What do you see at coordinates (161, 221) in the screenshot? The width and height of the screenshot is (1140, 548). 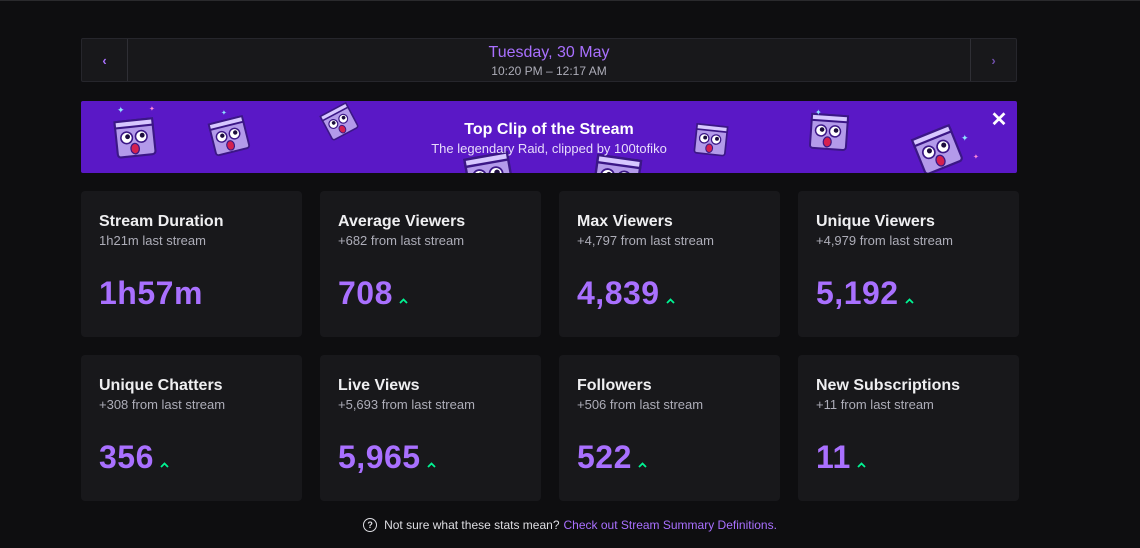 I see `stat-title: Stream Duration` at bounding box center [161, 221].